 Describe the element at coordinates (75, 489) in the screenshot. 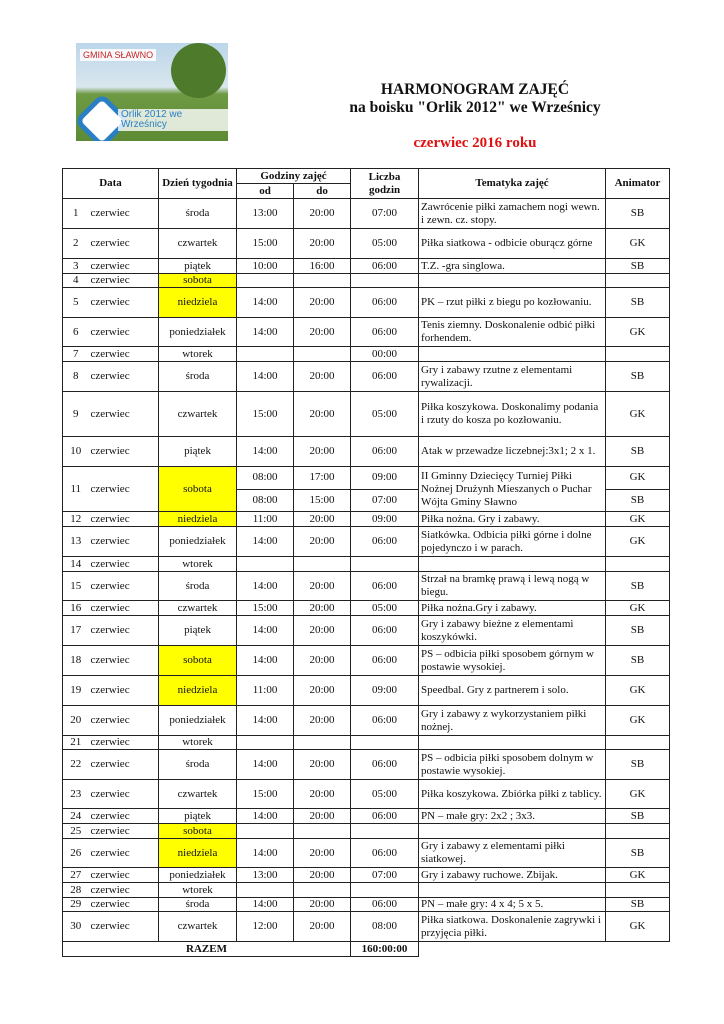

I see `day-cell: 11` at that location.